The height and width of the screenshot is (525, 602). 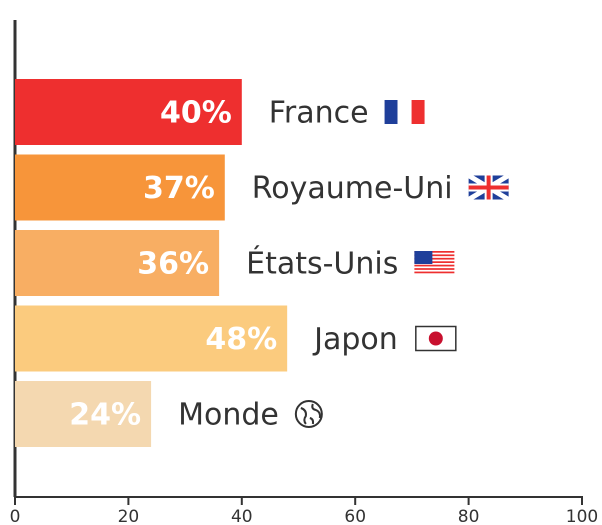 What do you see at coordinates (228, 415) in the screenshot?
I see `category-label: Monde` at bounding box center [228, 415].